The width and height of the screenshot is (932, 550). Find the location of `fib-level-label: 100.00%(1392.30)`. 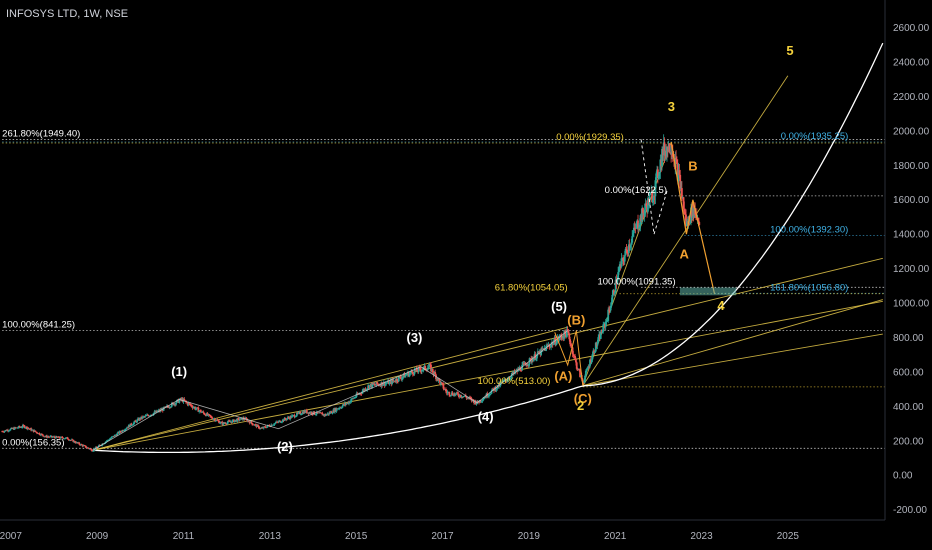

fib-level-label: 100.00%(1392.30) is located at coordinates (809, 229).